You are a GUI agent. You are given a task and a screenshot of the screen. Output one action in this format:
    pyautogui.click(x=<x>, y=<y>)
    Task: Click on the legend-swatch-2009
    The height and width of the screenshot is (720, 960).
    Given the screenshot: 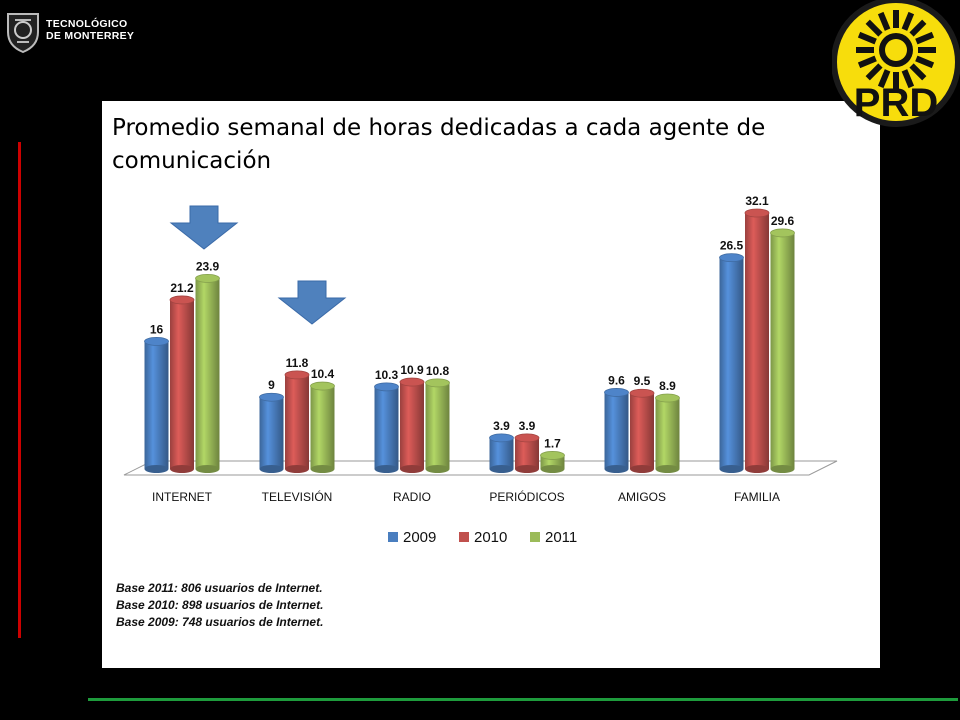 What is the action you would take?
    pyautogui.click(x=393, y=537)
    